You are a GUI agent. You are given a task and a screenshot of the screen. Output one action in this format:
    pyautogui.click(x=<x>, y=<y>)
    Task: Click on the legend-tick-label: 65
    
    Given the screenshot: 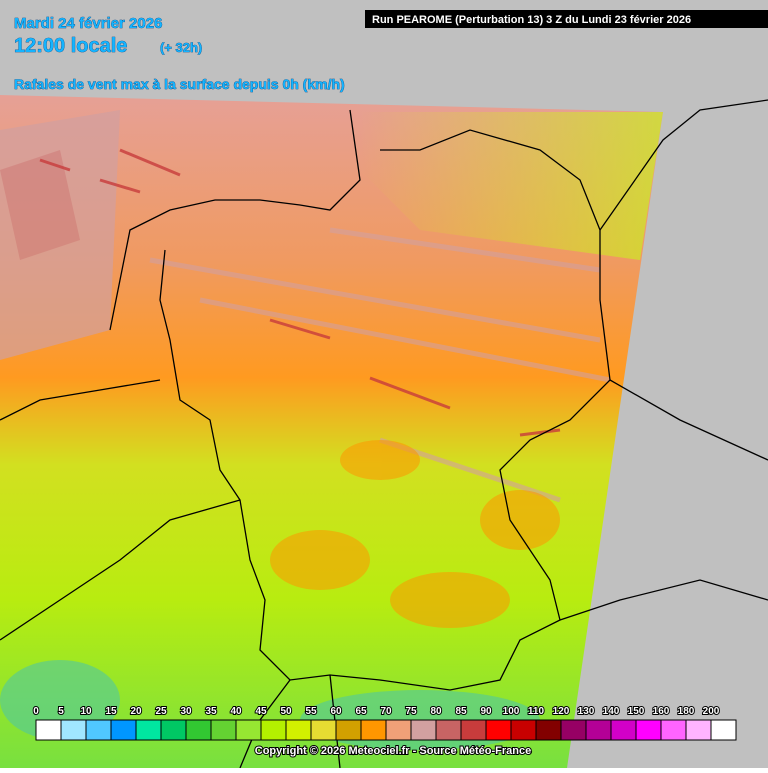 What is the action you would take?
    pyautogui.click(x=361, y=711)
    